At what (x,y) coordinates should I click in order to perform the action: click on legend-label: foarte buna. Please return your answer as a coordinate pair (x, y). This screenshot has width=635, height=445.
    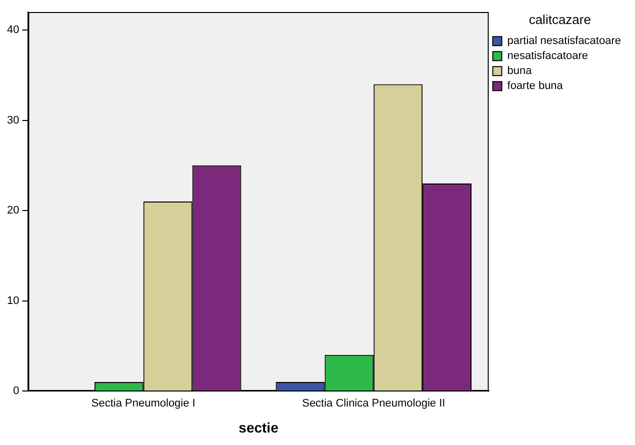
    Looking at the image, I should click on (535, 86).